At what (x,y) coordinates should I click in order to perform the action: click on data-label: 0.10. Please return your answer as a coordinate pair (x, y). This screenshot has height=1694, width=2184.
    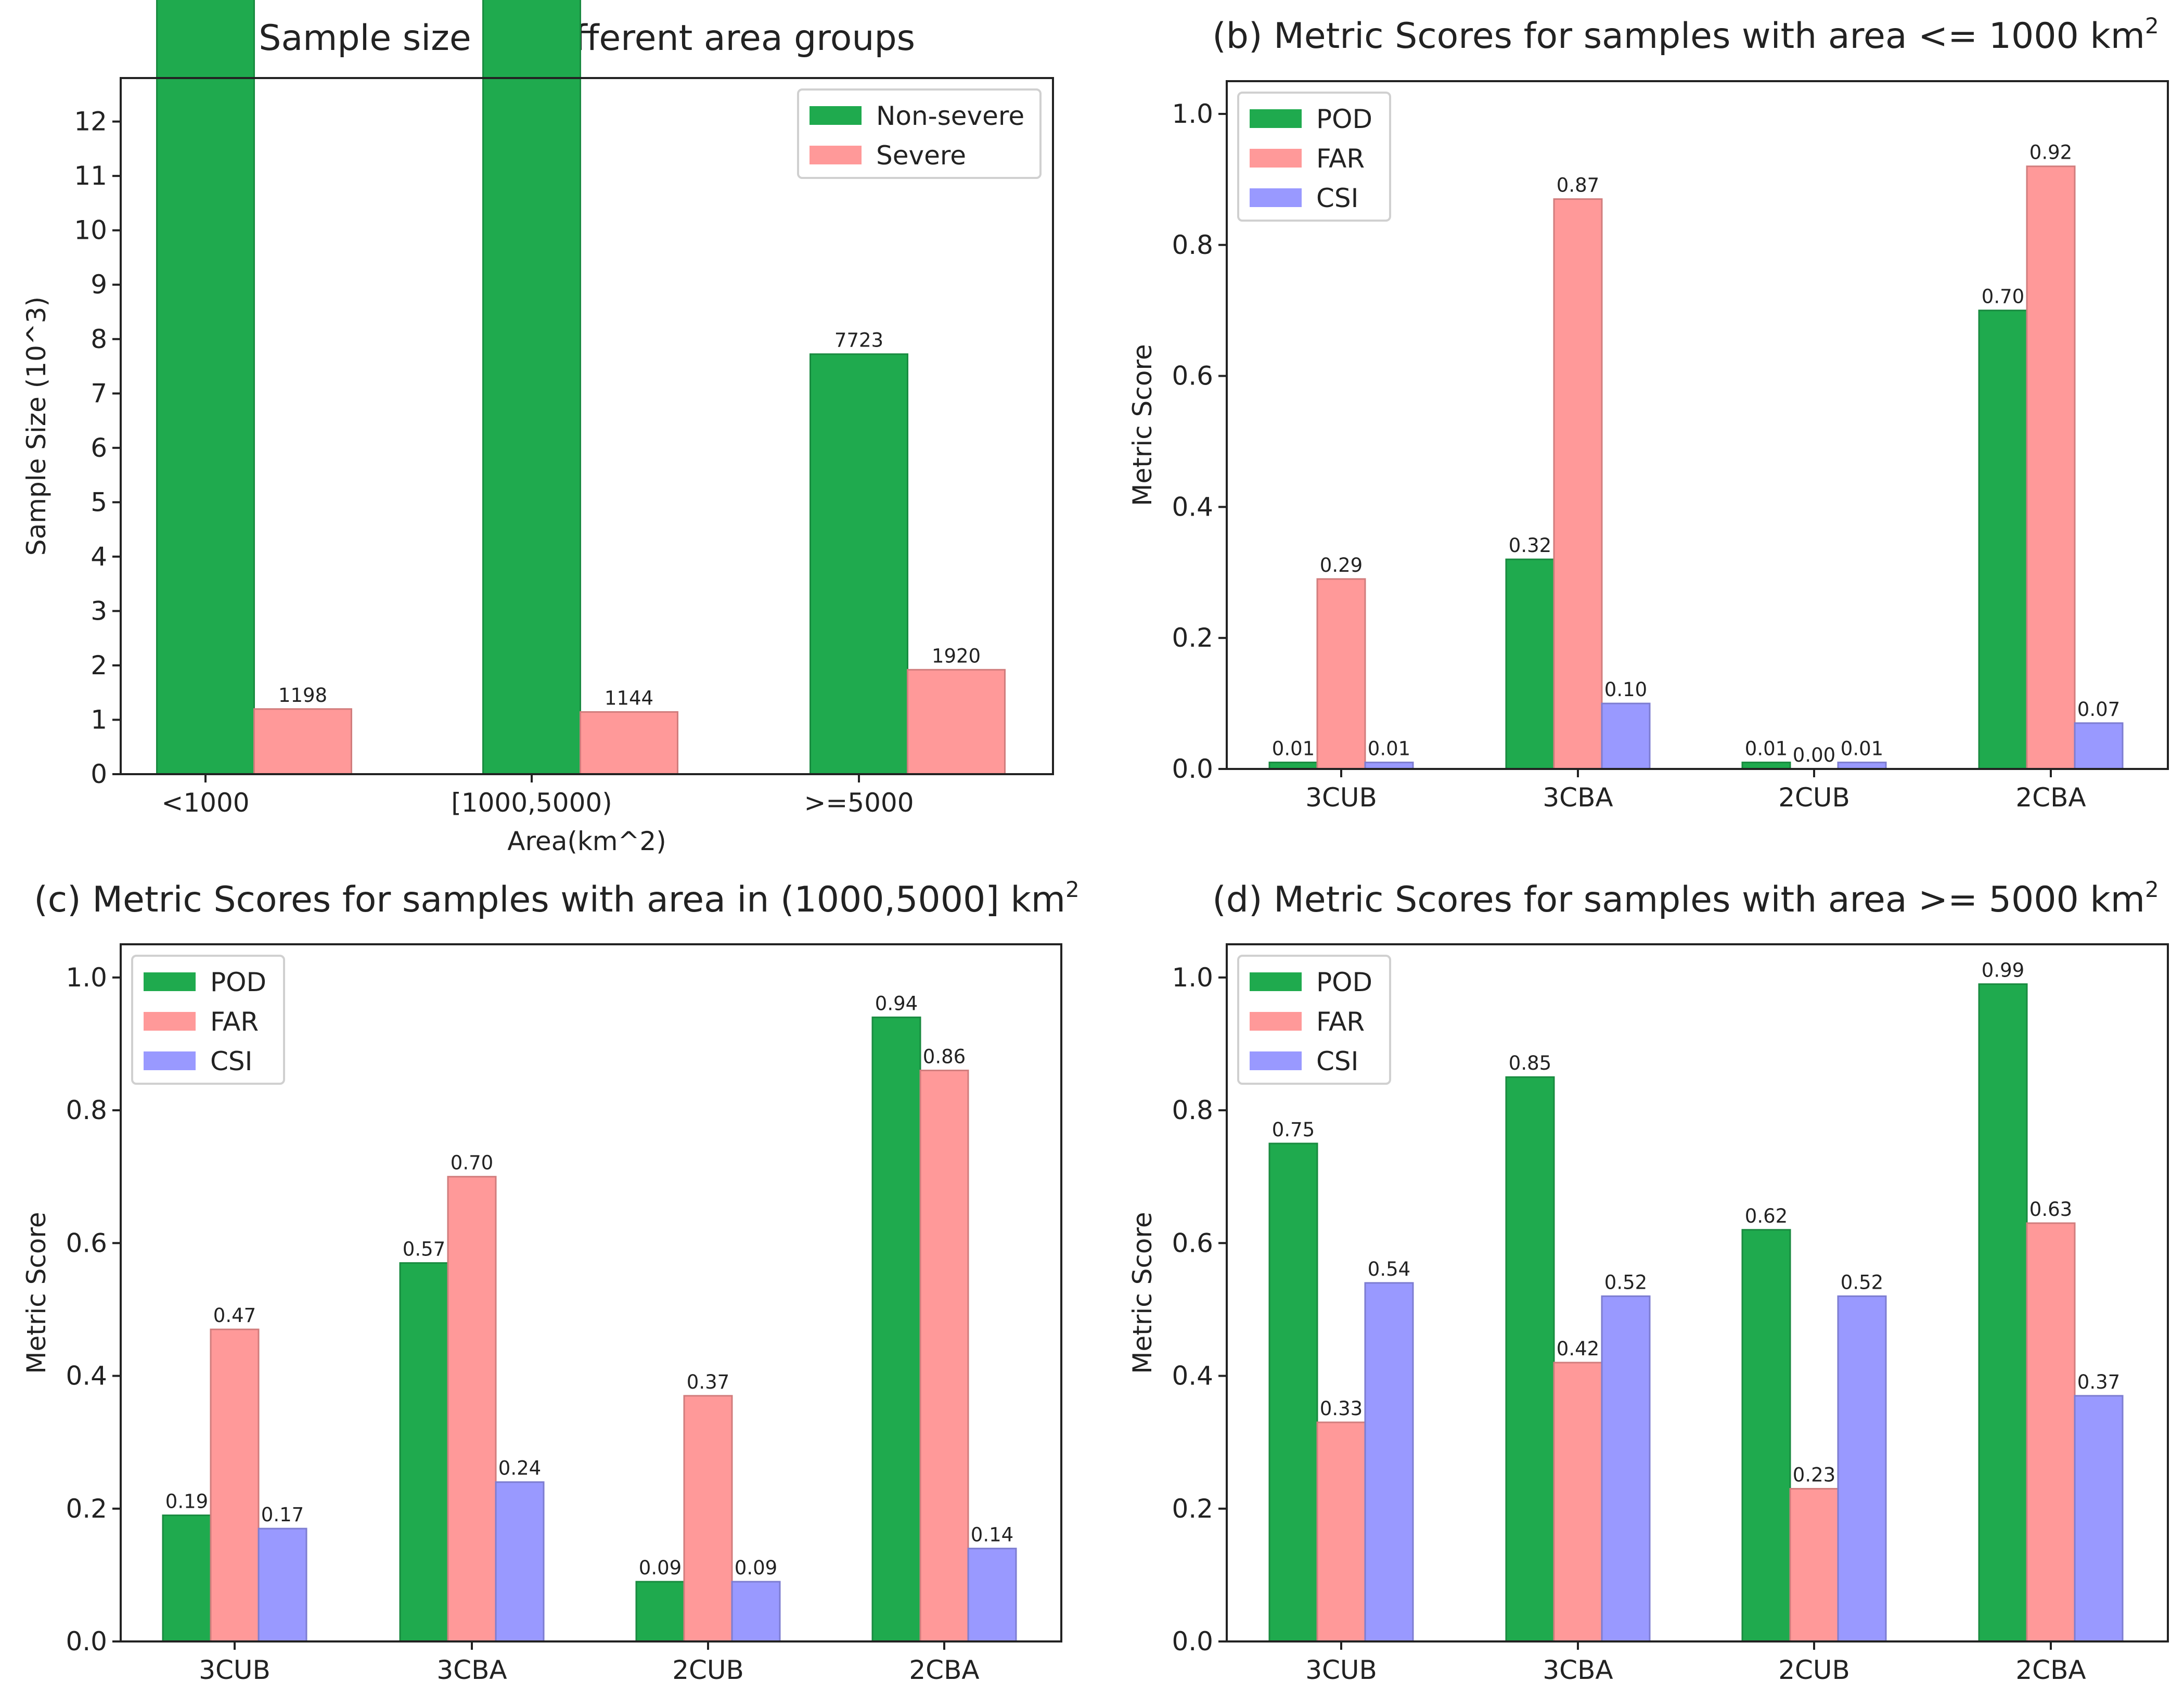
    Looking at the image, I should click on (1625, 689).